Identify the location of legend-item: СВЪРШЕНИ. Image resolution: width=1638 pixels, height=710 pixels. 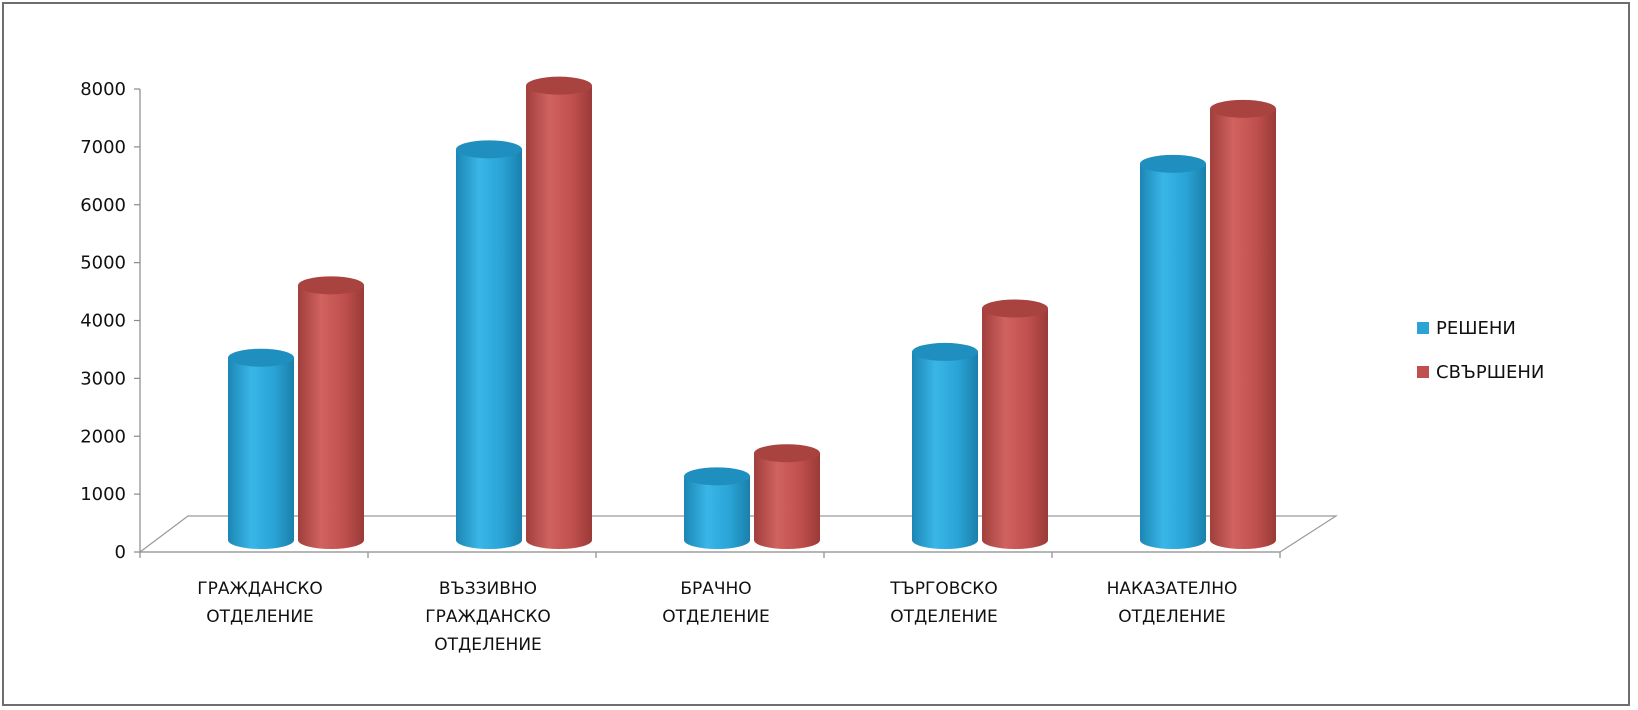
(1480, 372).